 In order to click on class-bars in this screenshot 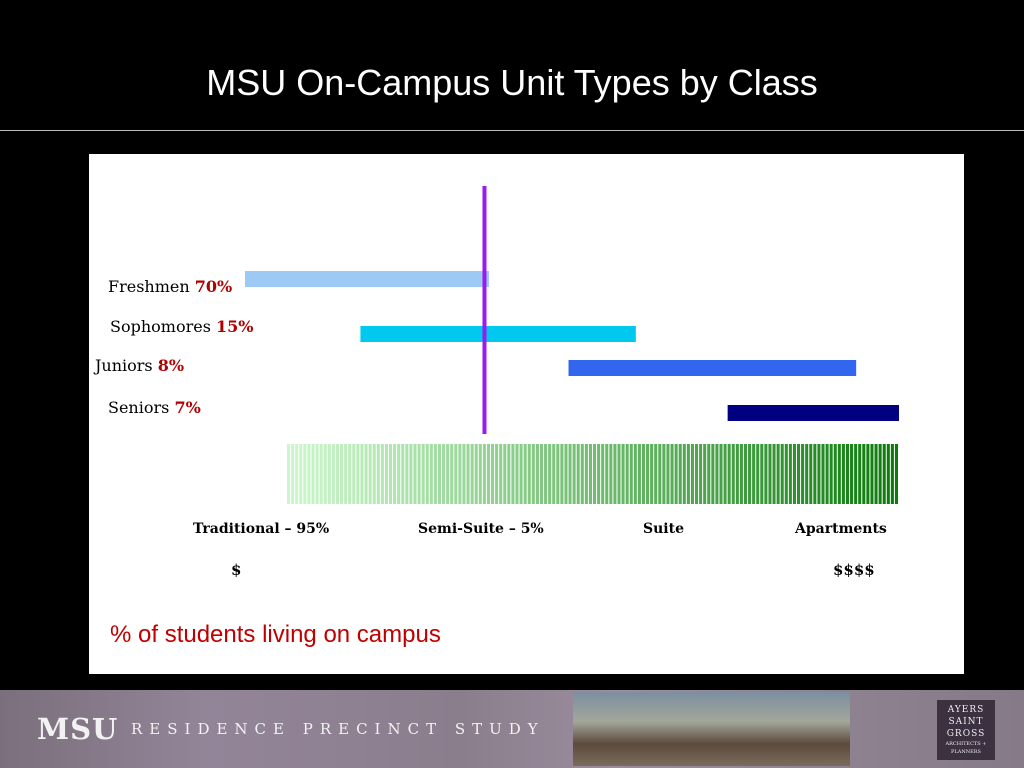, I will do `click(572, 346)`.